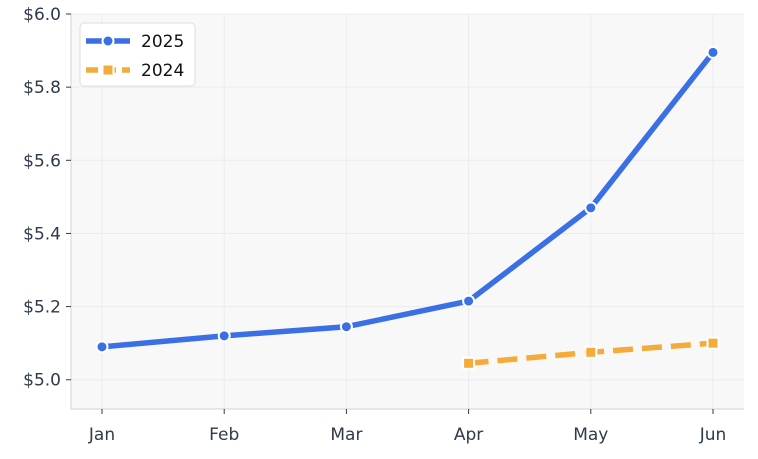 This screenshot has width=758, height=459. What do you see at coordinates (137, 54) in the screenshot?
I see `legend: 2025 2024` at bounding box center [137, 54].